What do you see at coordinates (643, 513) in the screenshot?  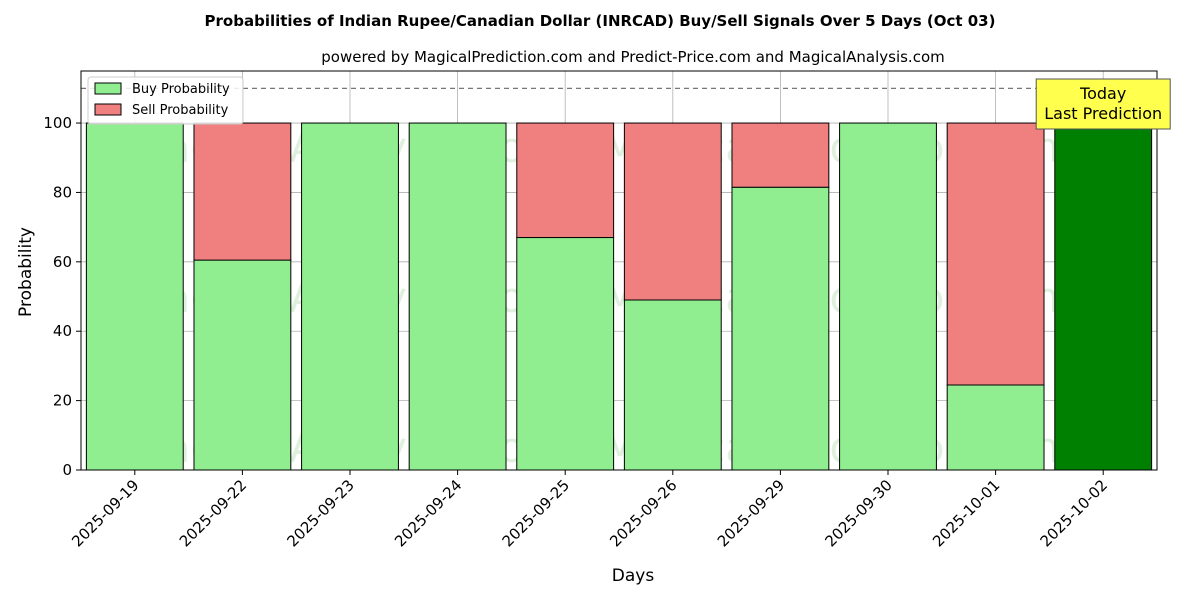 I see `x-tick-label: 2025-09-26` at bounding box center [643, 513].